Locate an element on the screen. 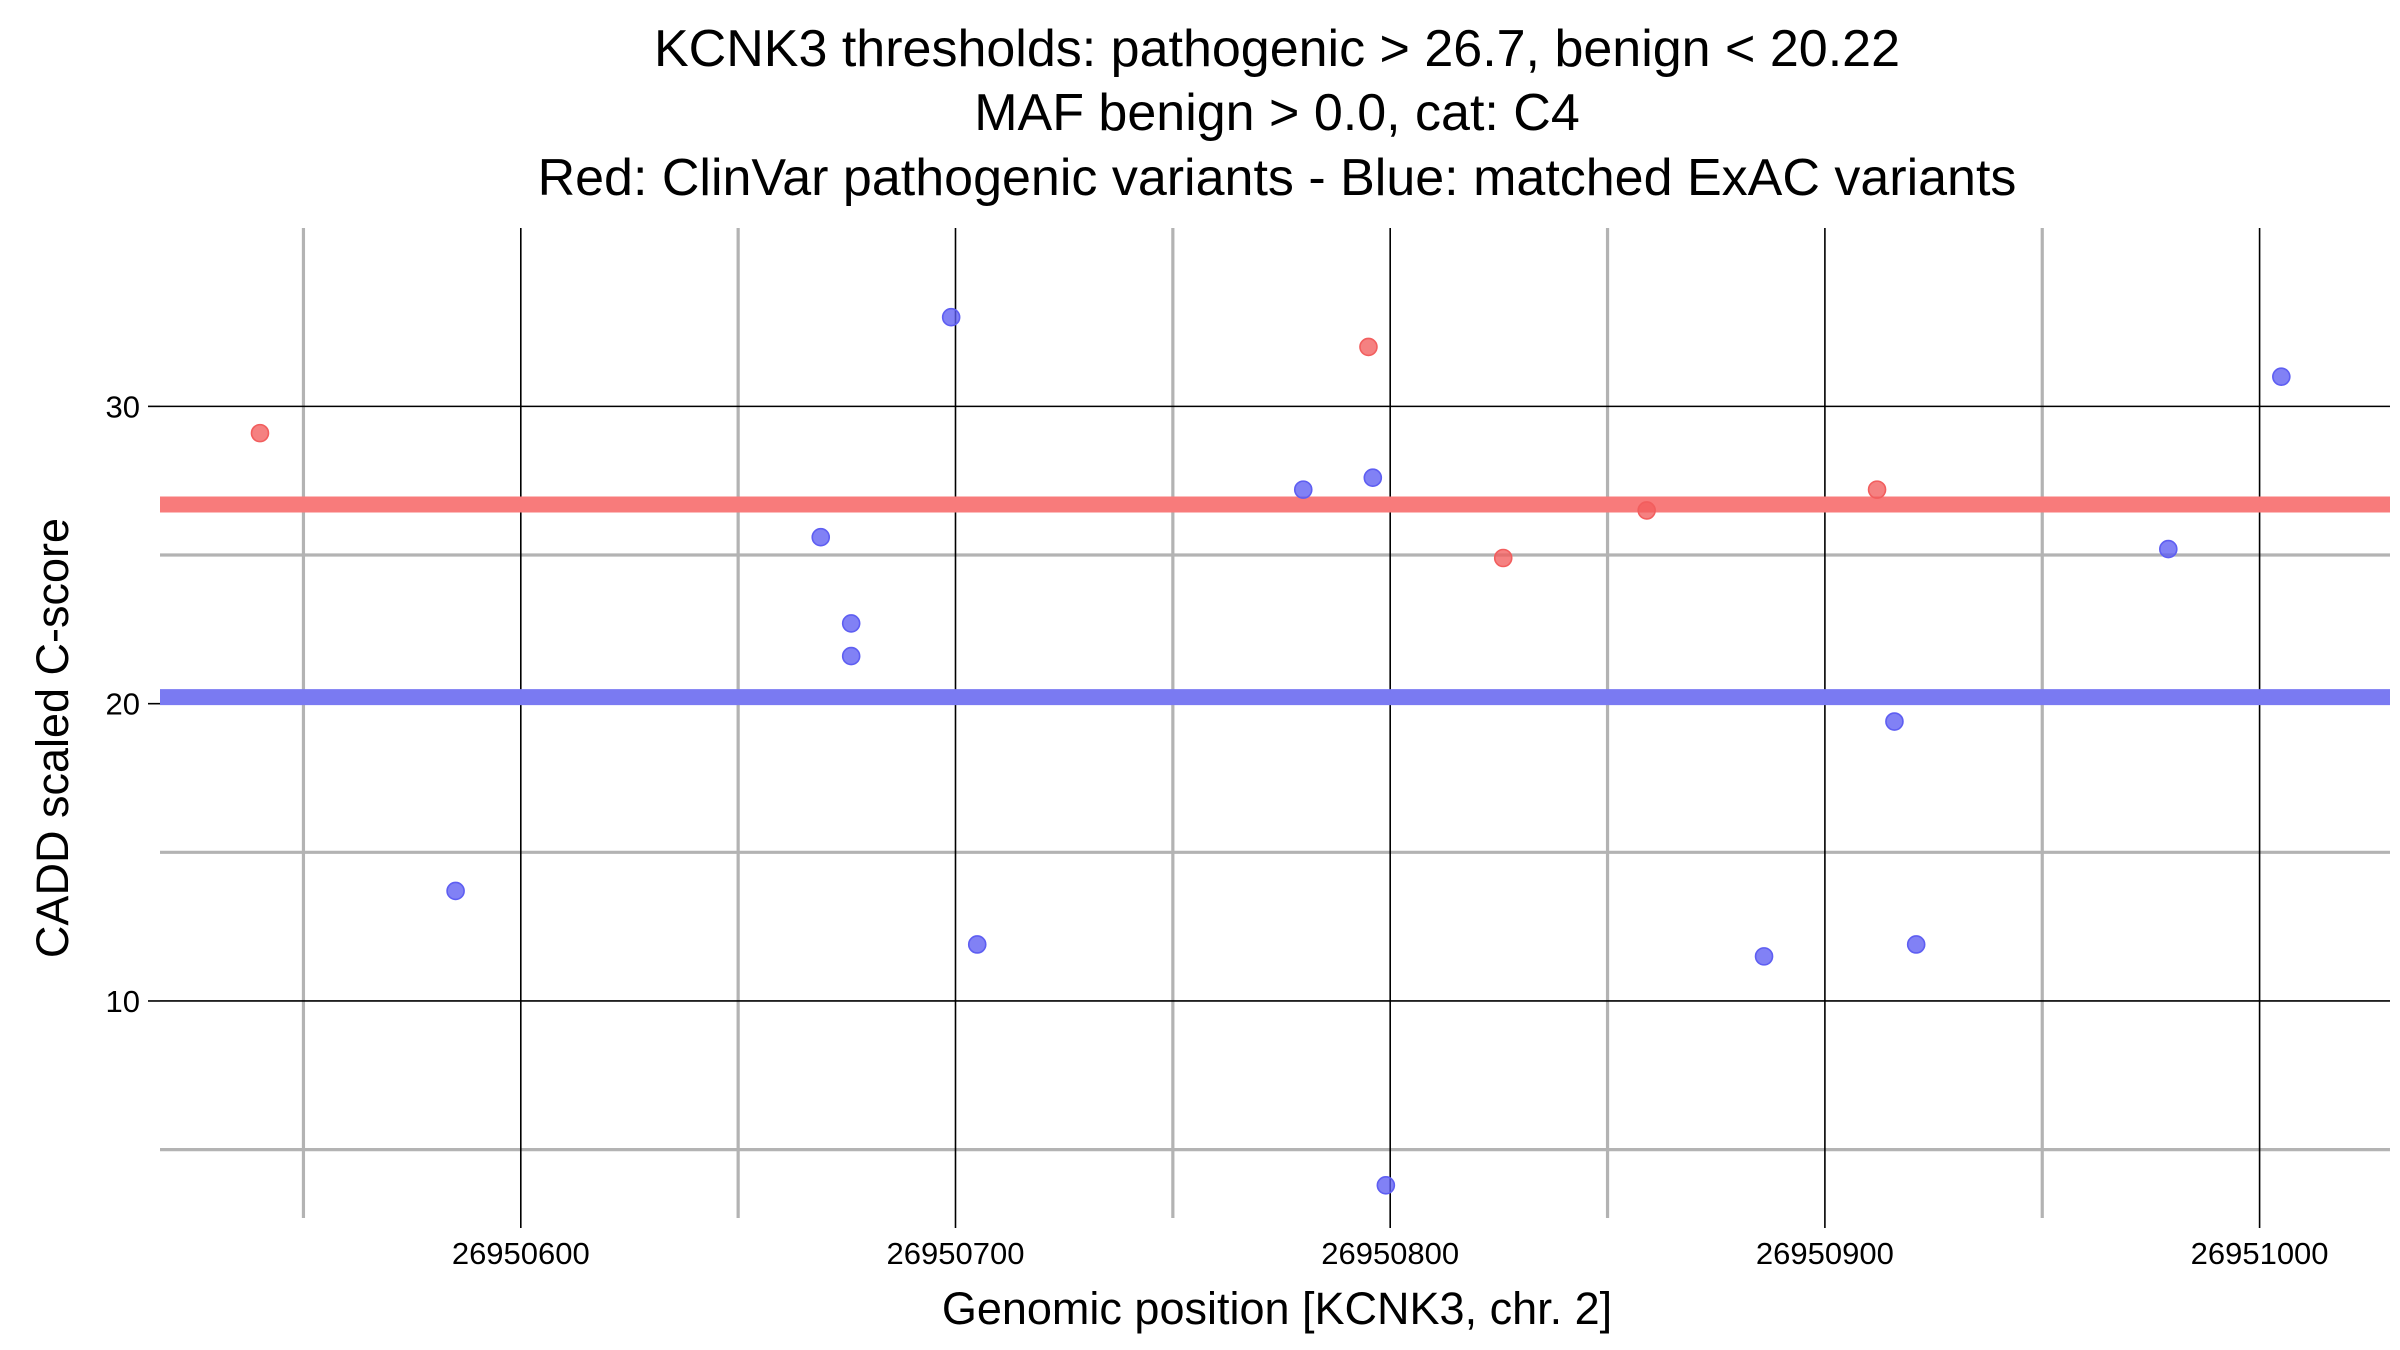  x-axis-title: Genomic position [KCNK3, chr. 2] is located at coordinates (1277, 1308).